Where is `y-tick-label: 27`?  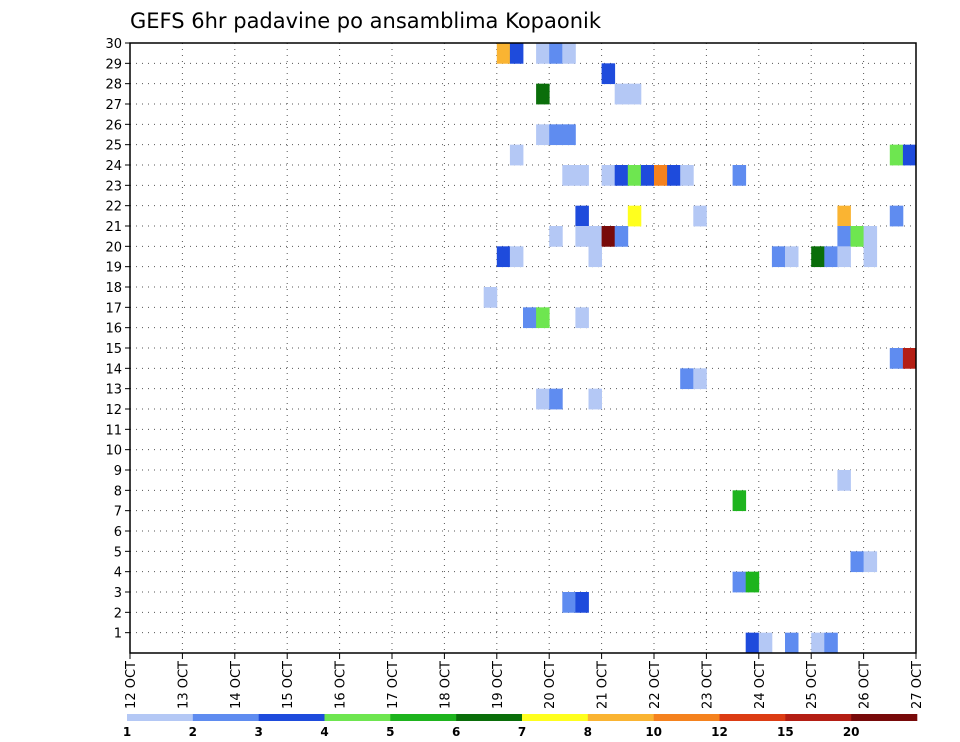
y-tick-label: 27 is located at coordinates (113, 105).